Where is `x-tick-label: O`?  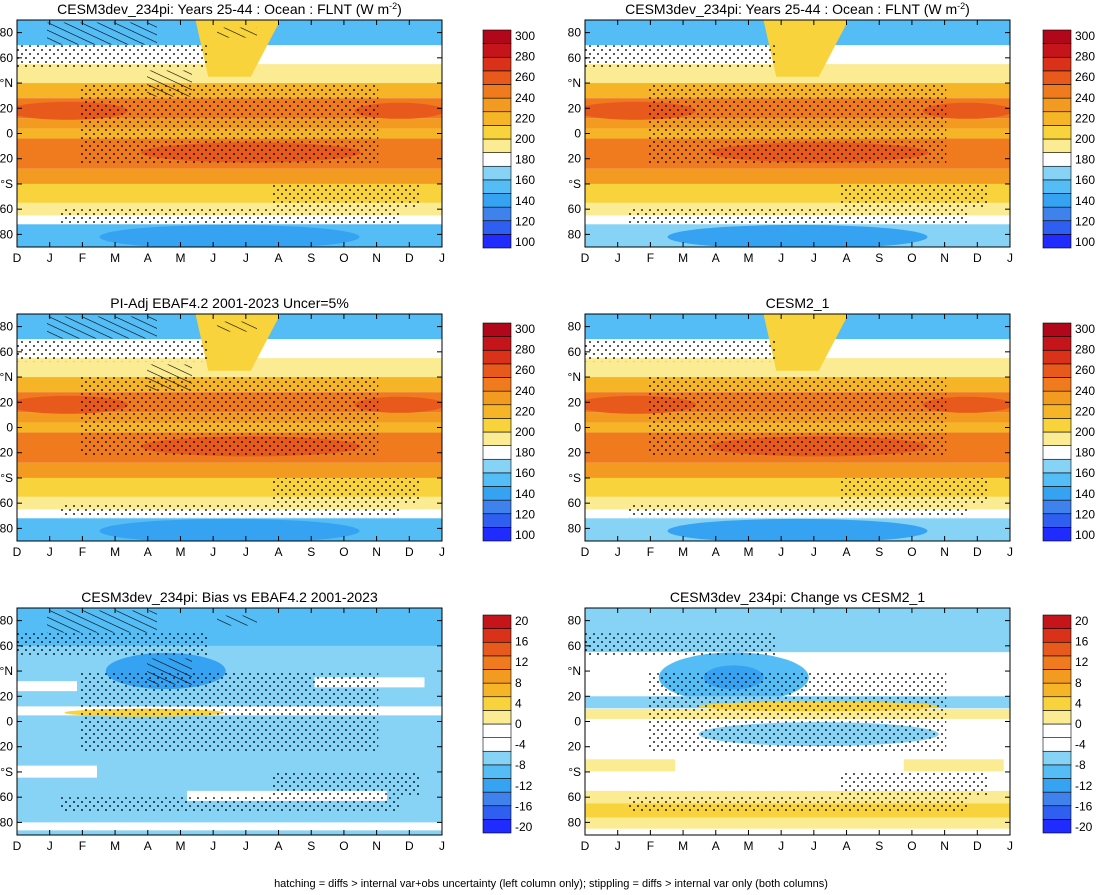 x-tick-label: O is located at coordinates (343, 552).